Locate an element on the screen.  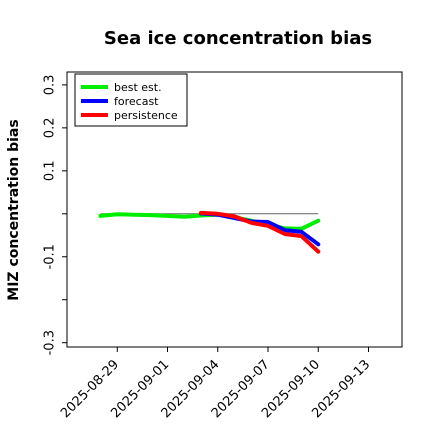
y-ticks: -0.3 -0.1 0.1 0.2 0.3 is located at coordinates (55, 215).